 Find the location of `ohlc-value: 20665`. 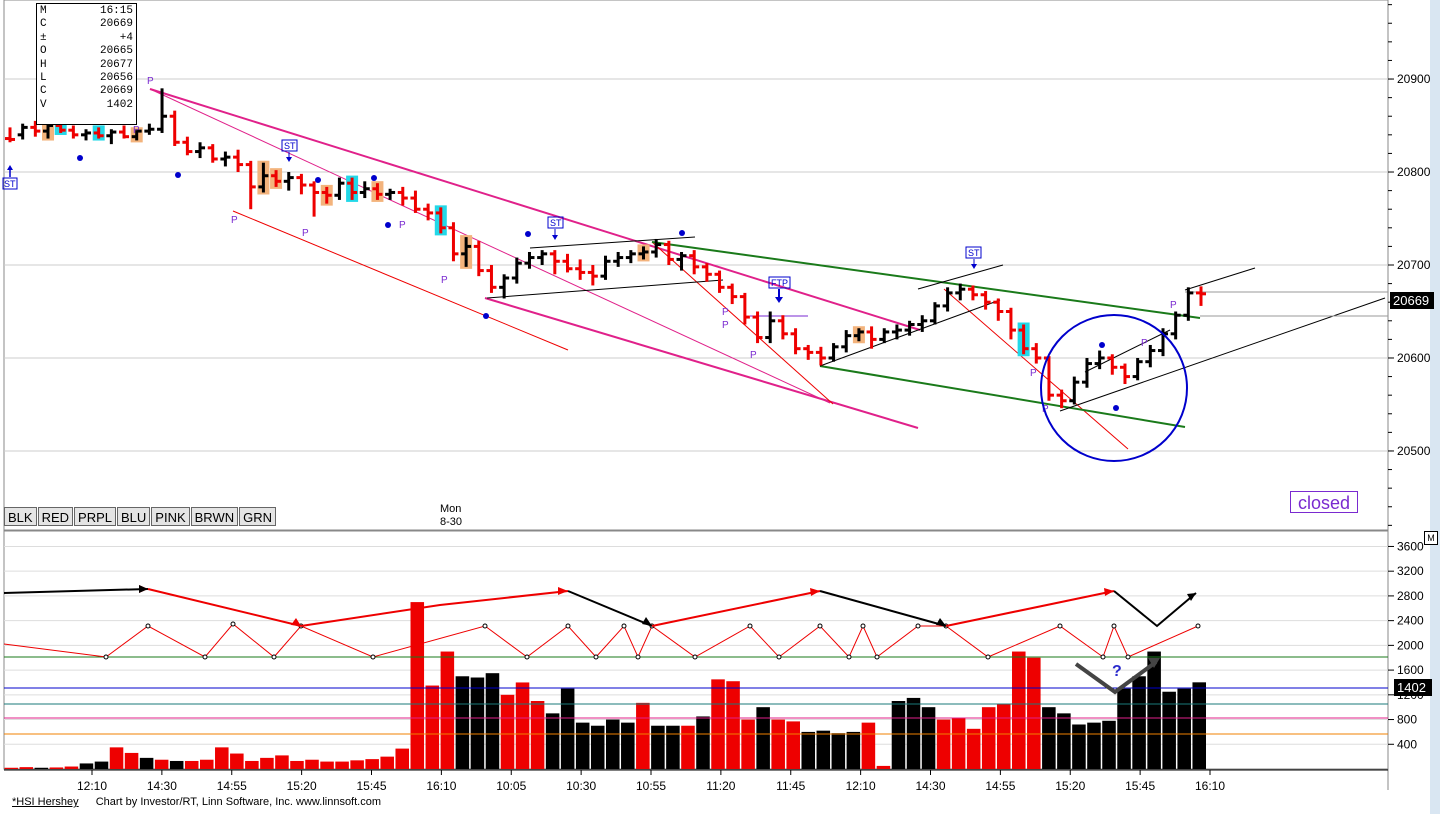

ohlc-value: 20665 is located at coordinates (116, 51).